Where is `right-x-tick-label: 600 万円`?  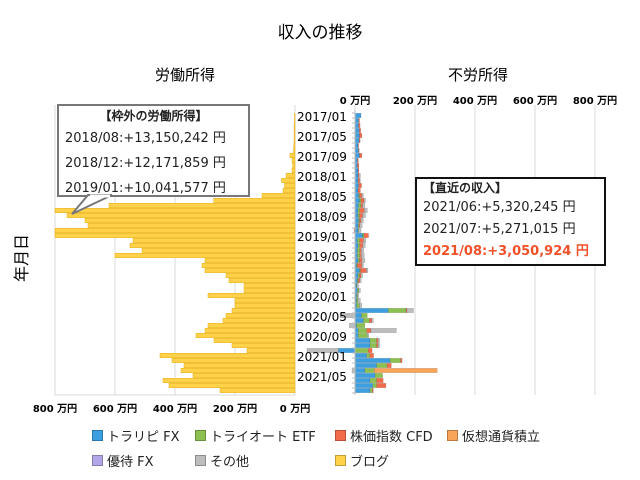 right-x-tick-label: 600 万円 is located at coordinates (535, 101).